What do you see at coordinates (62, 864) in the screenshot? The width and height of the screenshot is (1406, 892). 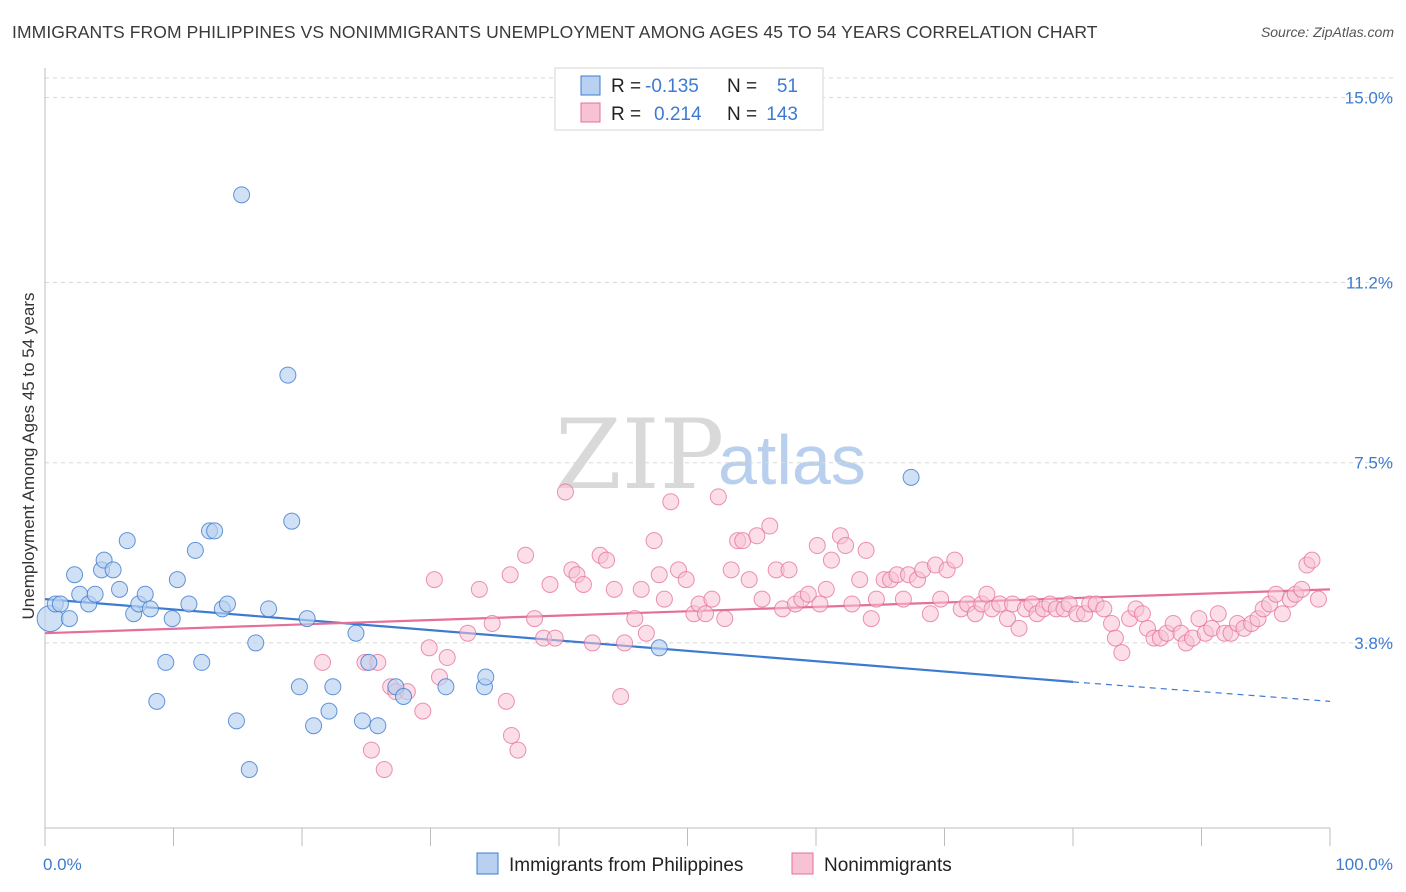 I see `x-tick-label-start: 0.0%` at bounding box center [62, 864].